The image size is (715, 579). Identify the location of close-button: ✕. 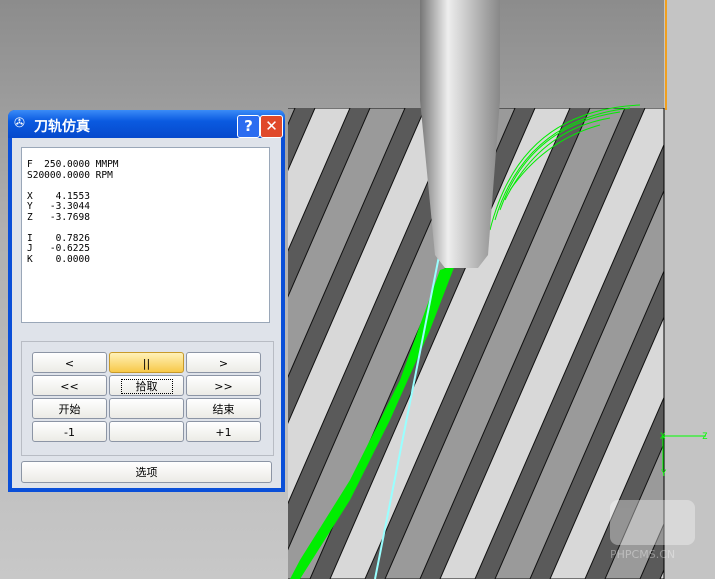
(271, 126).